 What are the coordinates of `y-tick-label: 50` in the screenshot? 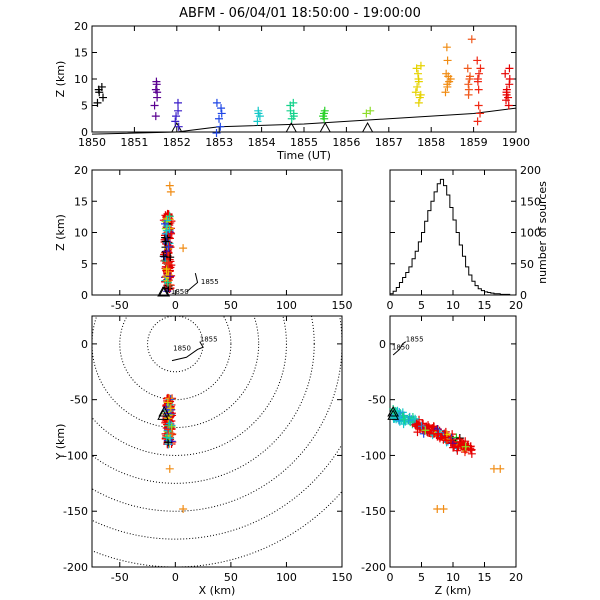 It's located at (527, 264).